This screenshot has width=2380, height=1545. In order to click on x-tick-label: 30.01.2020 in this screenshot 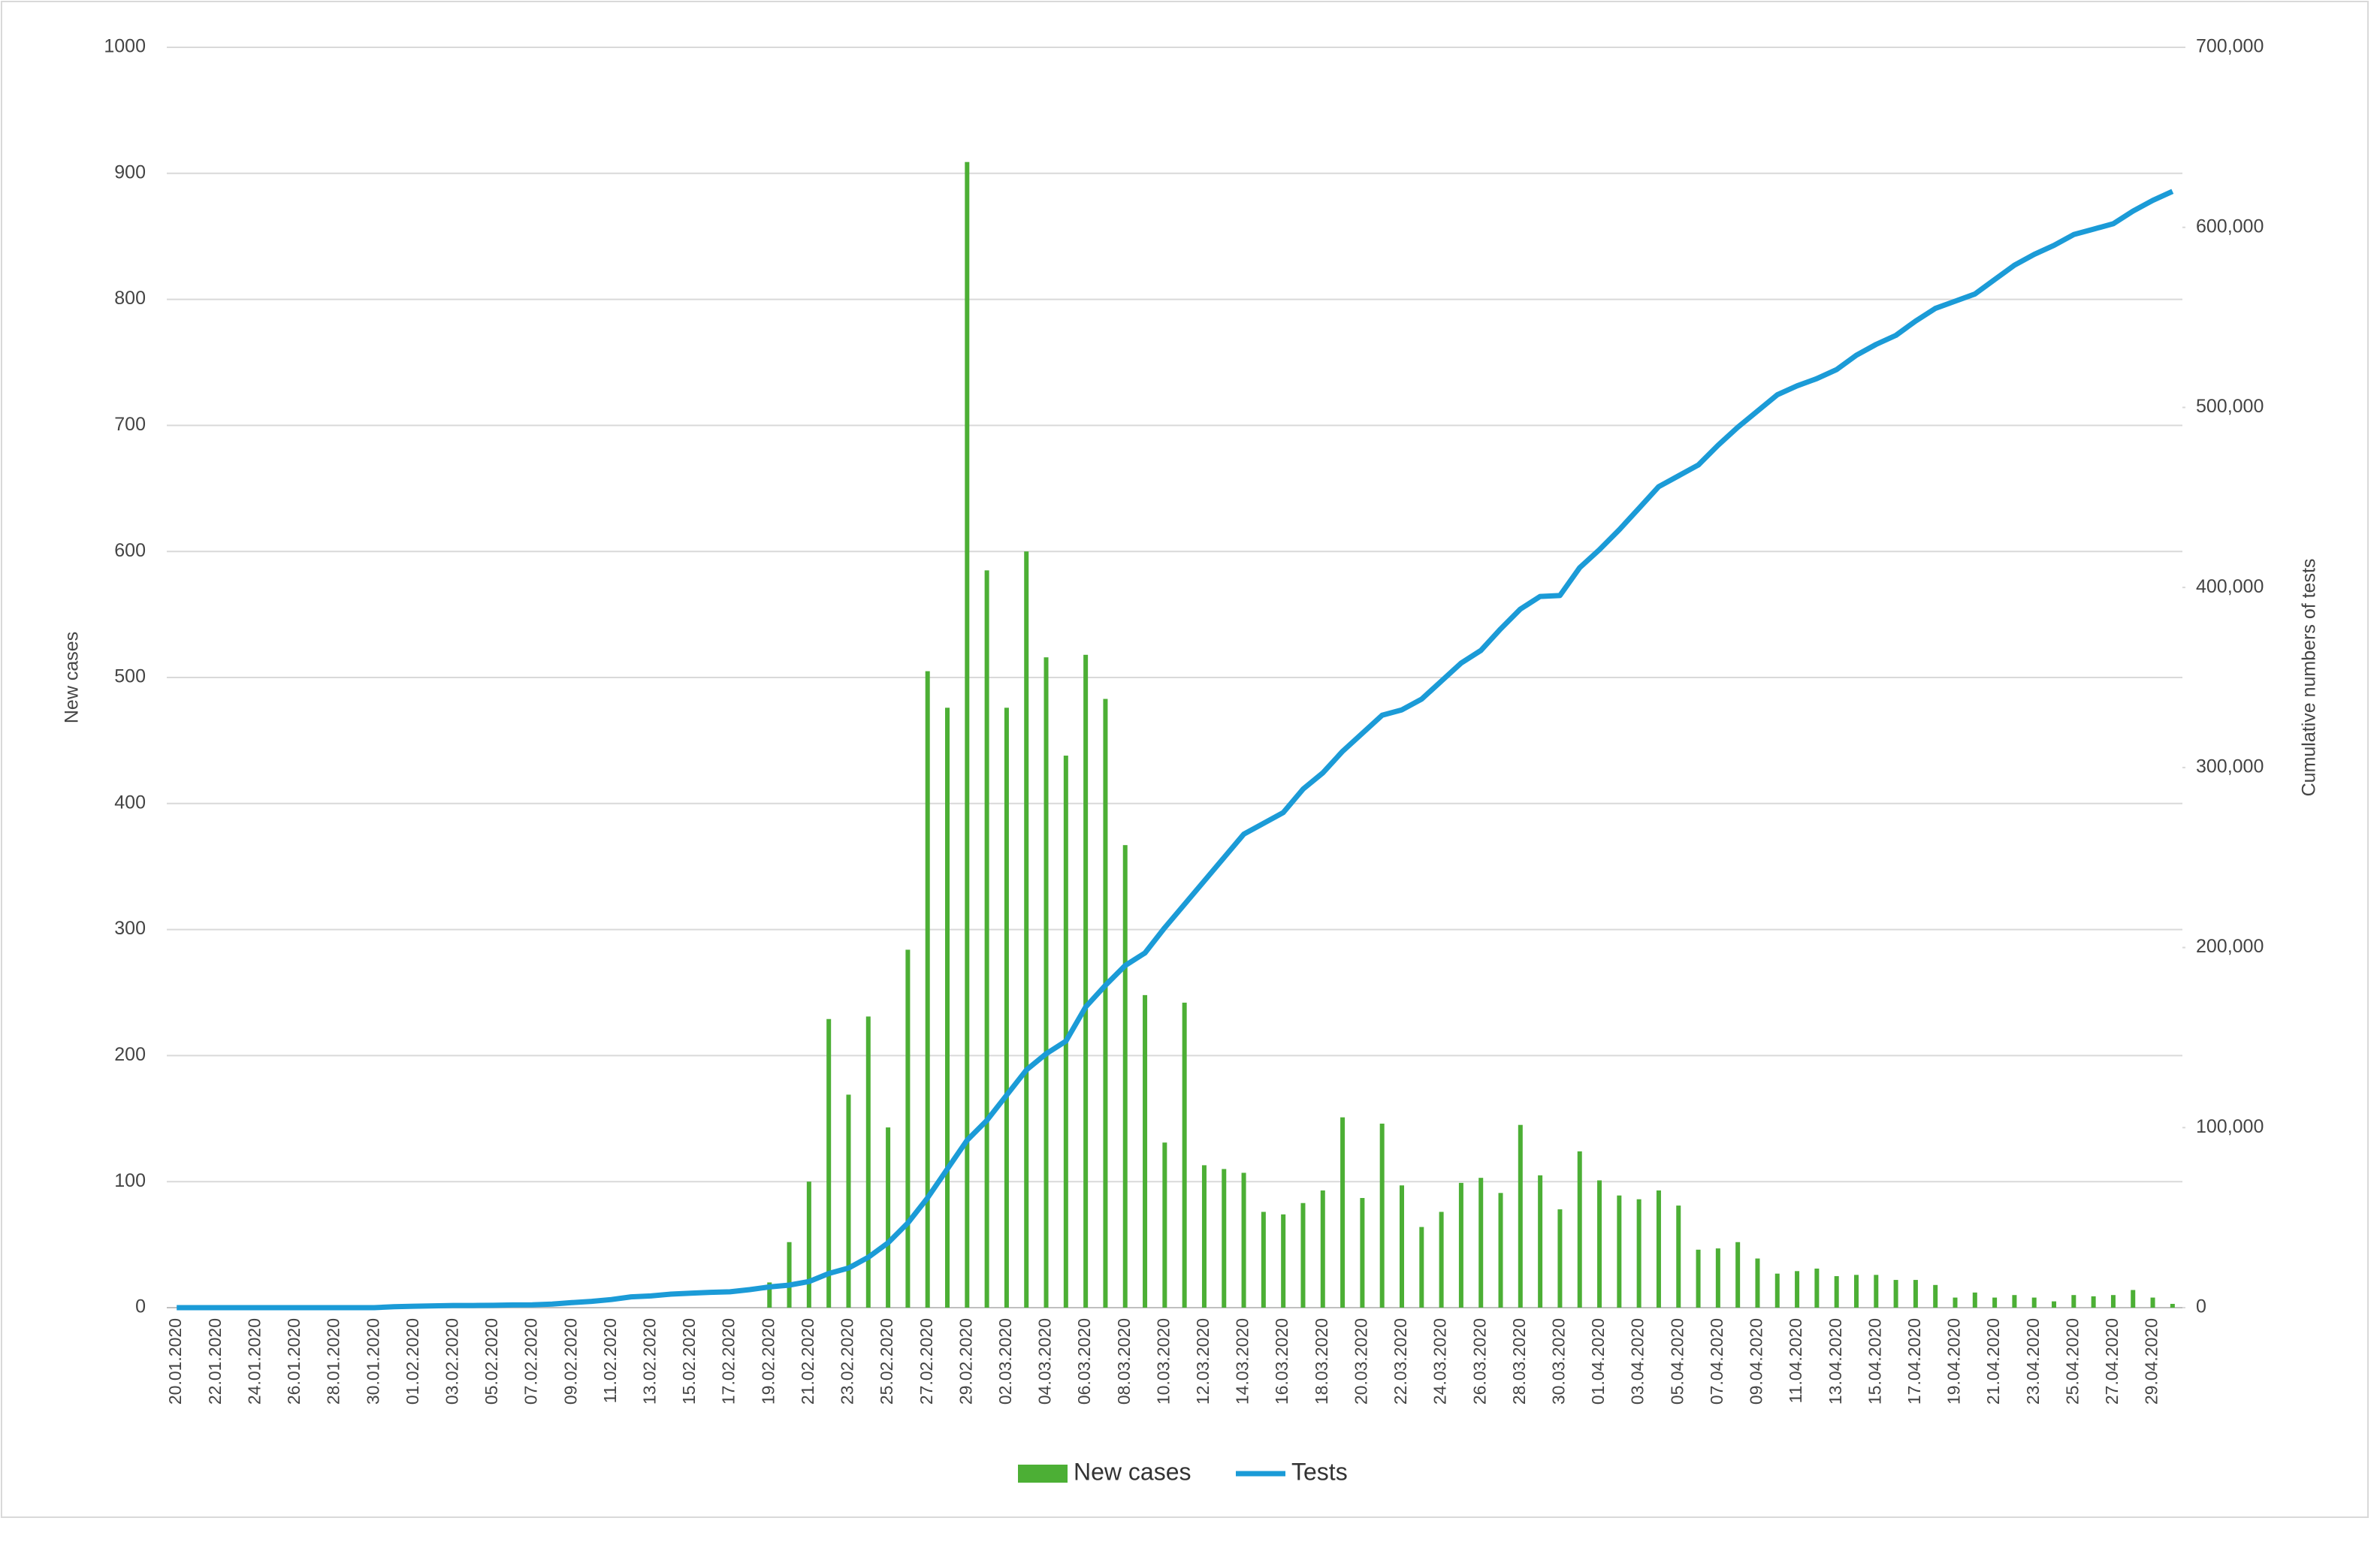, I will do `click(372, 1361)`.